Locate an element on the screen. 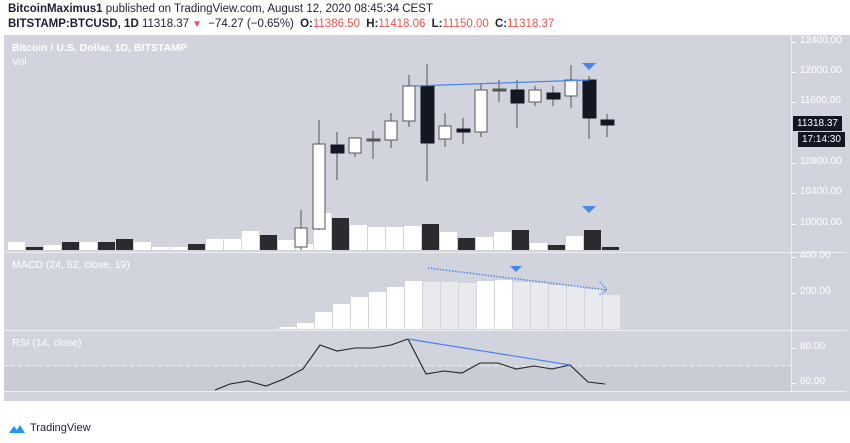  rsi-divergence-trendline is located at coordinates (489, 352).